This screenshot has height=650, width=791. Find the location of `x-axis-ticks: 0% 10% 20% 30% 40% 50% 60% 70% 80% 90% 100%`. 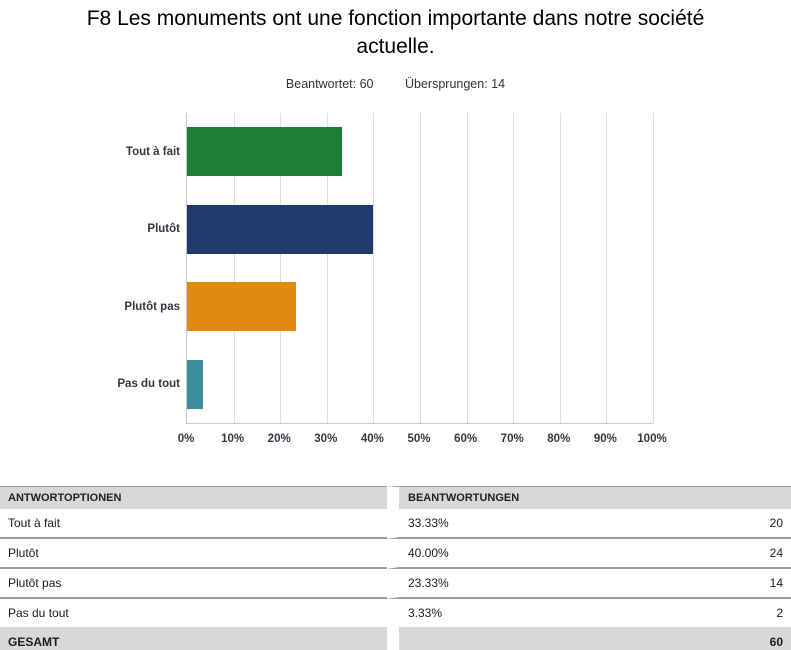

x-axis-ticks: 0% 10% 20% 30% 40% 50% 60% 70% 80% 90% 100% is located at coordinates (422, 443).